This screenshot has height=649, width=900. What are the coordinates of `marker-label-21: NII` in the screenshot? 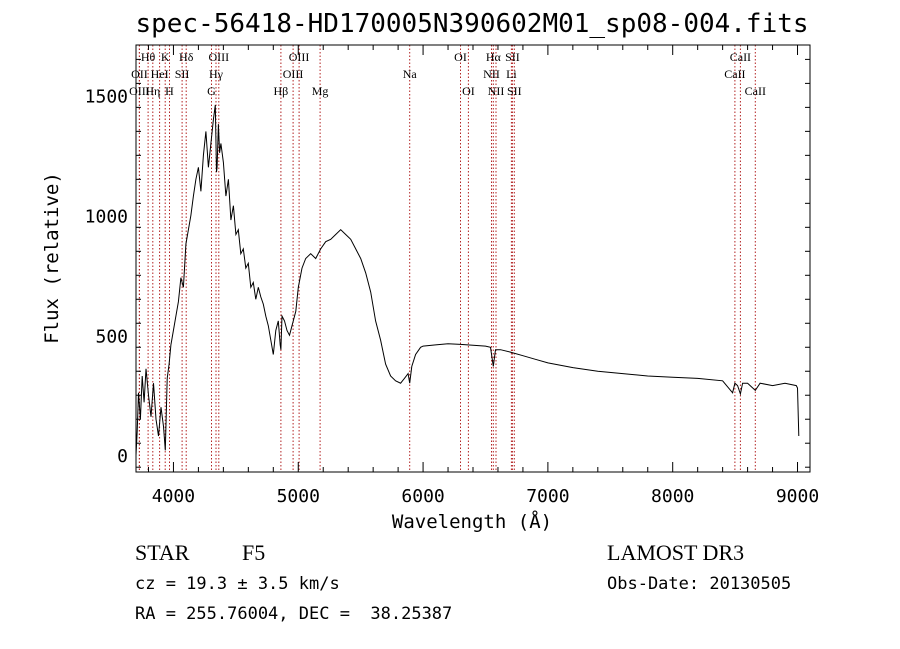 It's located at (491, 74).